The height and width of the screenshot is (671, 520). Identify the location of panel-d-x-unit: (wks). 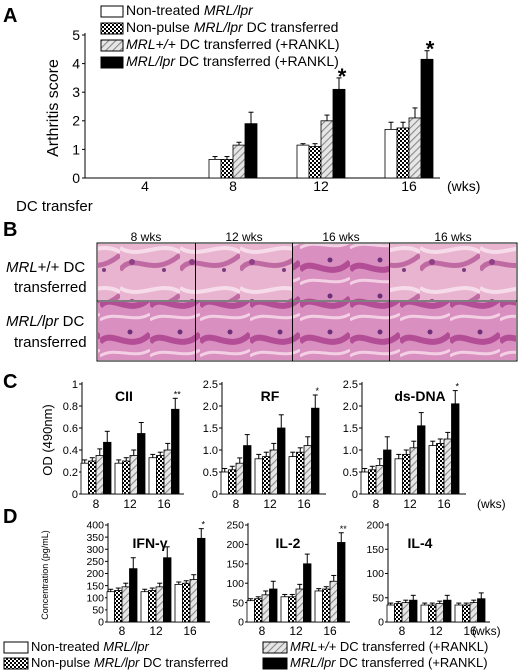
(486, 631).